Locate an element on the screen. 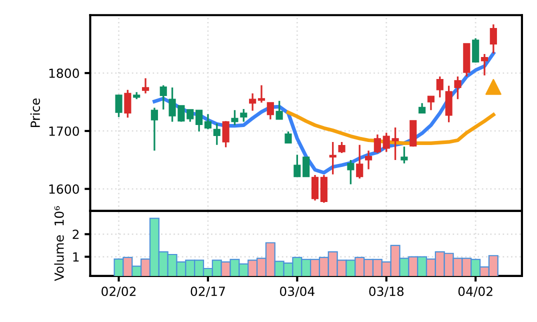 The height and width of the screenshot is (322, 537). y-tick-label: 1600 is located at coordinates (64, 189).